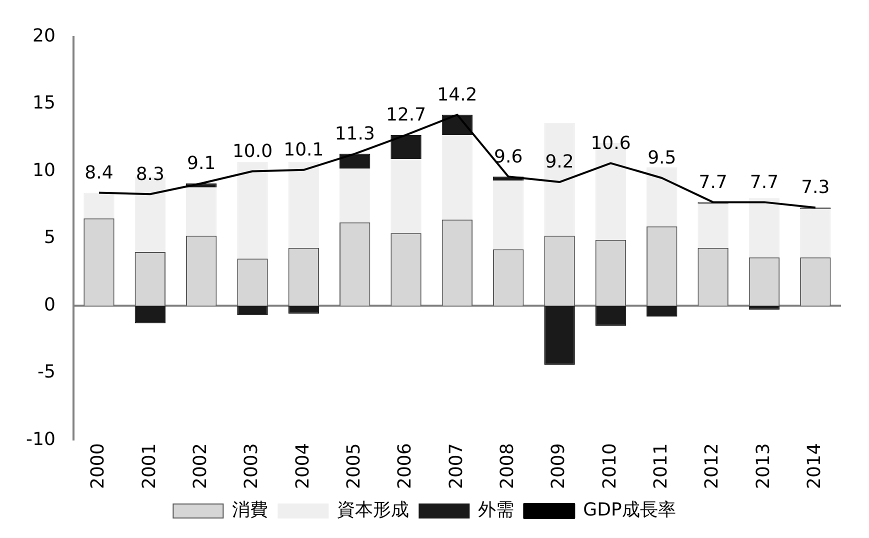 This screenshot has width=869, height=538. Describe the element at coordinates (629, 510) in the screenshot. I see `legend-label: GDP成長率` at that location.